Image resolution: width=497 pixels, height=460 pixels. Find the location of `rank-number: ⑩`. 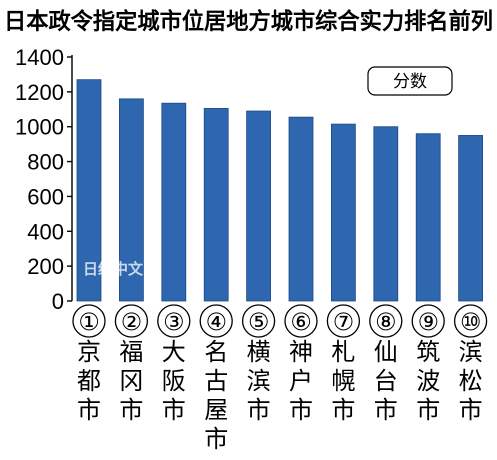

rank-number: ⑩ is located at coordinates (471, 322).